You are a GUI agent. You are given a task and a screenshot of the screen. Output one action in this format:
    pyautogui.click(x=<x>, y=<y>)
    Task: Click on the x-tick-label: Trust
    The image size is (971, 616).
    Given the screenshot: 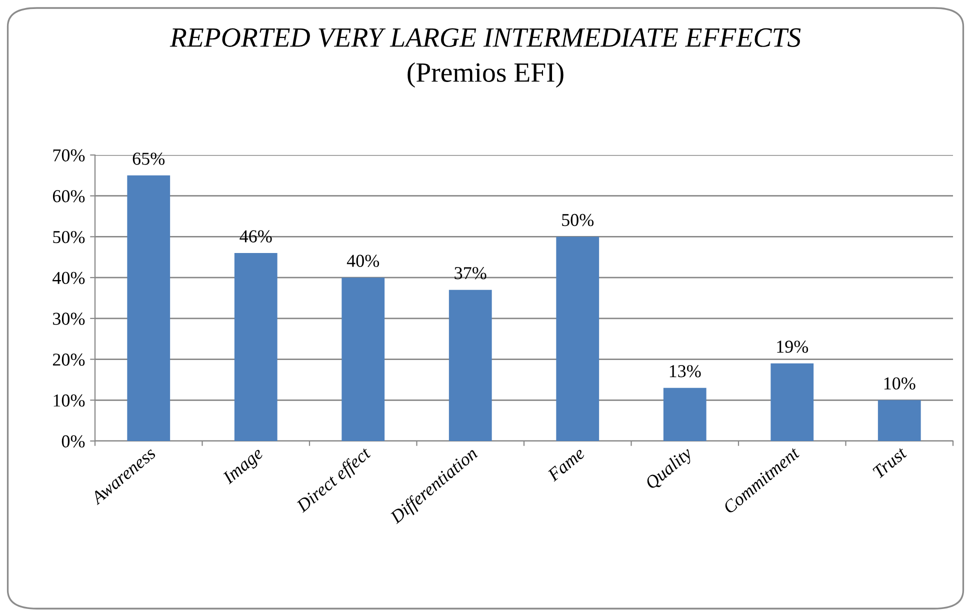 What is the action you would take?
    pyautogui.click(x=890, y=462)
    